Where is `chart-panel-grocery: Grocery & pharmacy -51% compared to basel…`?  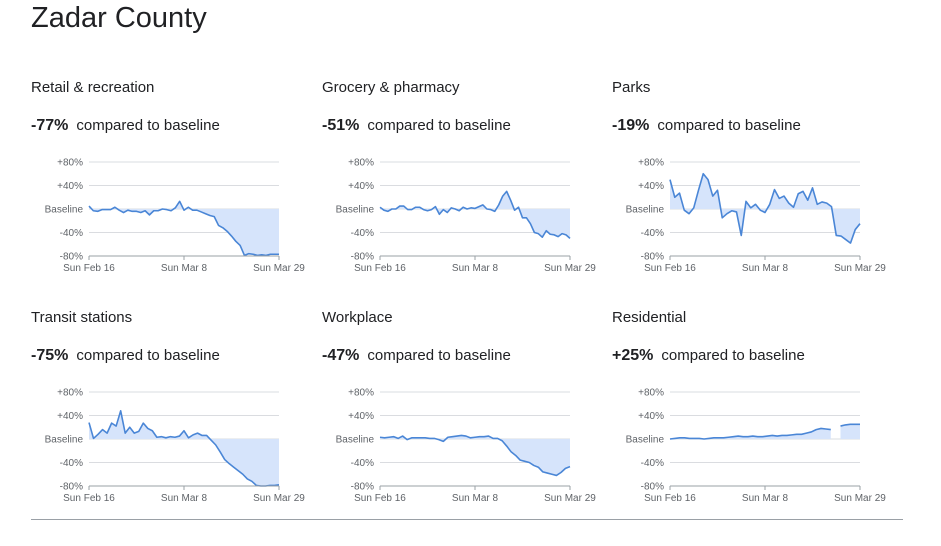 chart-panel-grocery: Grocery & pharmacy -51% compared to basel… is located at coordinates (467, 184).